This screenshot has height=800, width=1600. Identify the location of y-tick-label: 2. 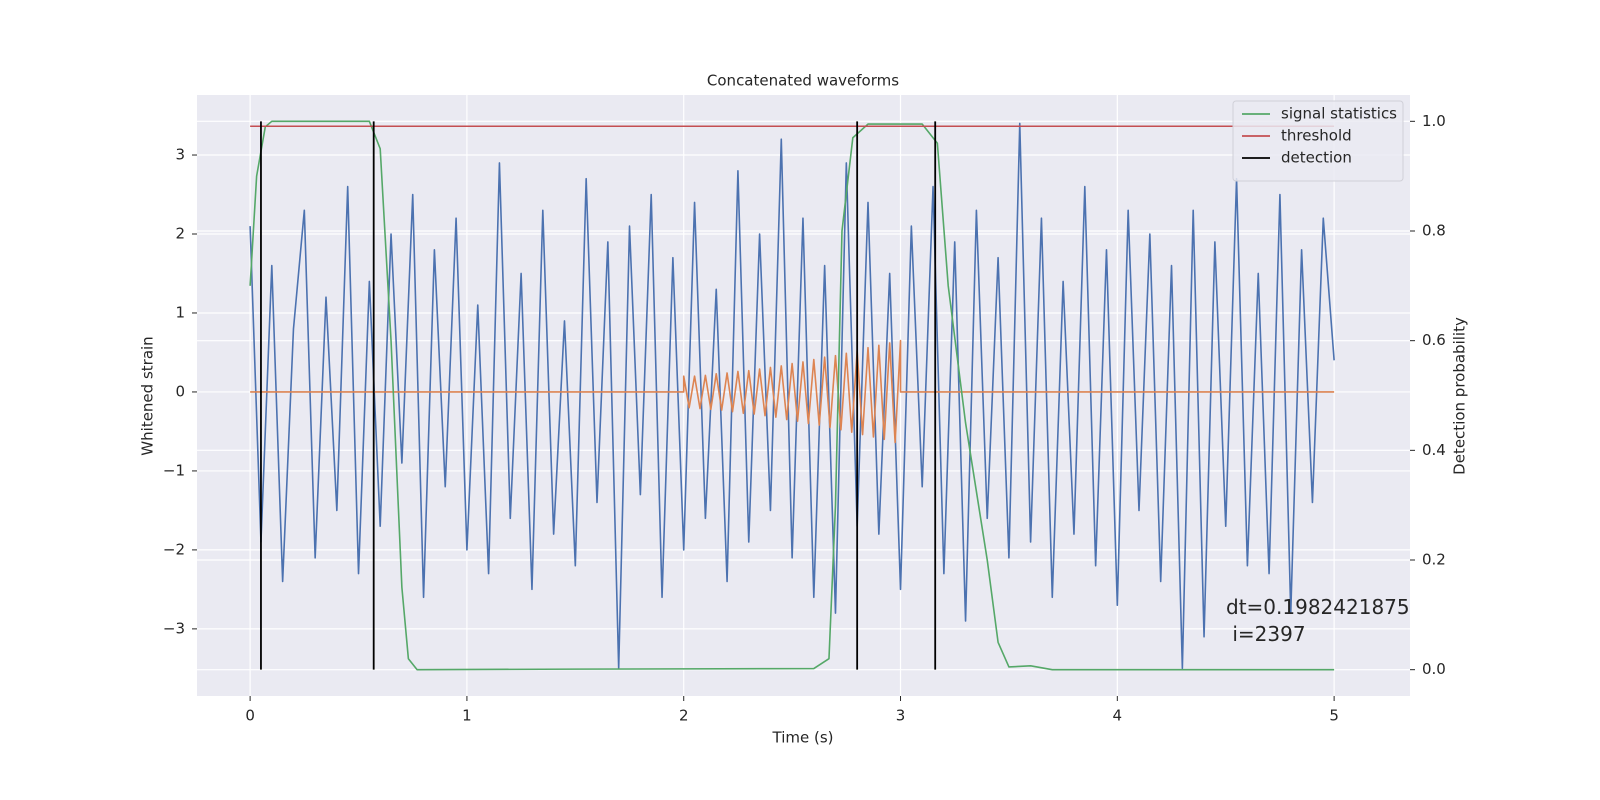
(180, 233).